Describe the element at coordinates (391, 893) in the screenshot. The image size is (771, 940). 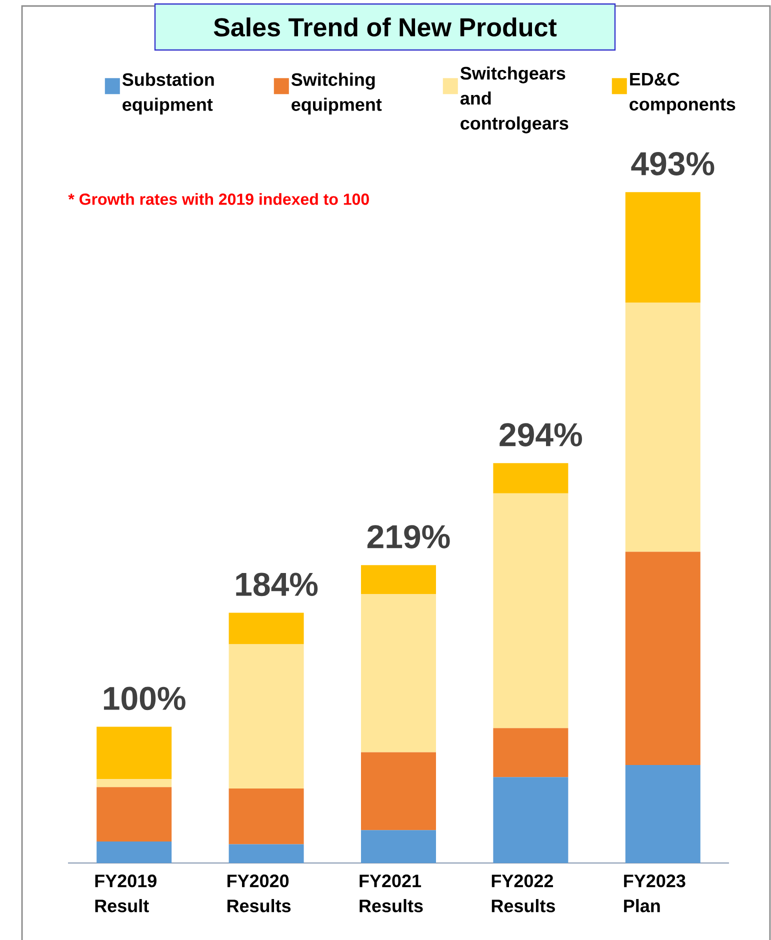
I see `x-tick-label: FY2021 Results` at that location.